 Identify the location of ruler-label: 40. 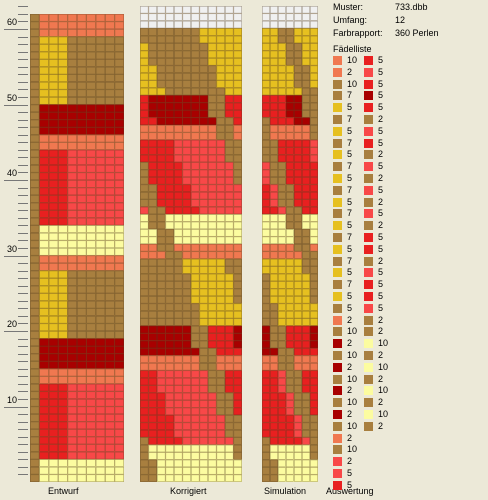
(12, 173).